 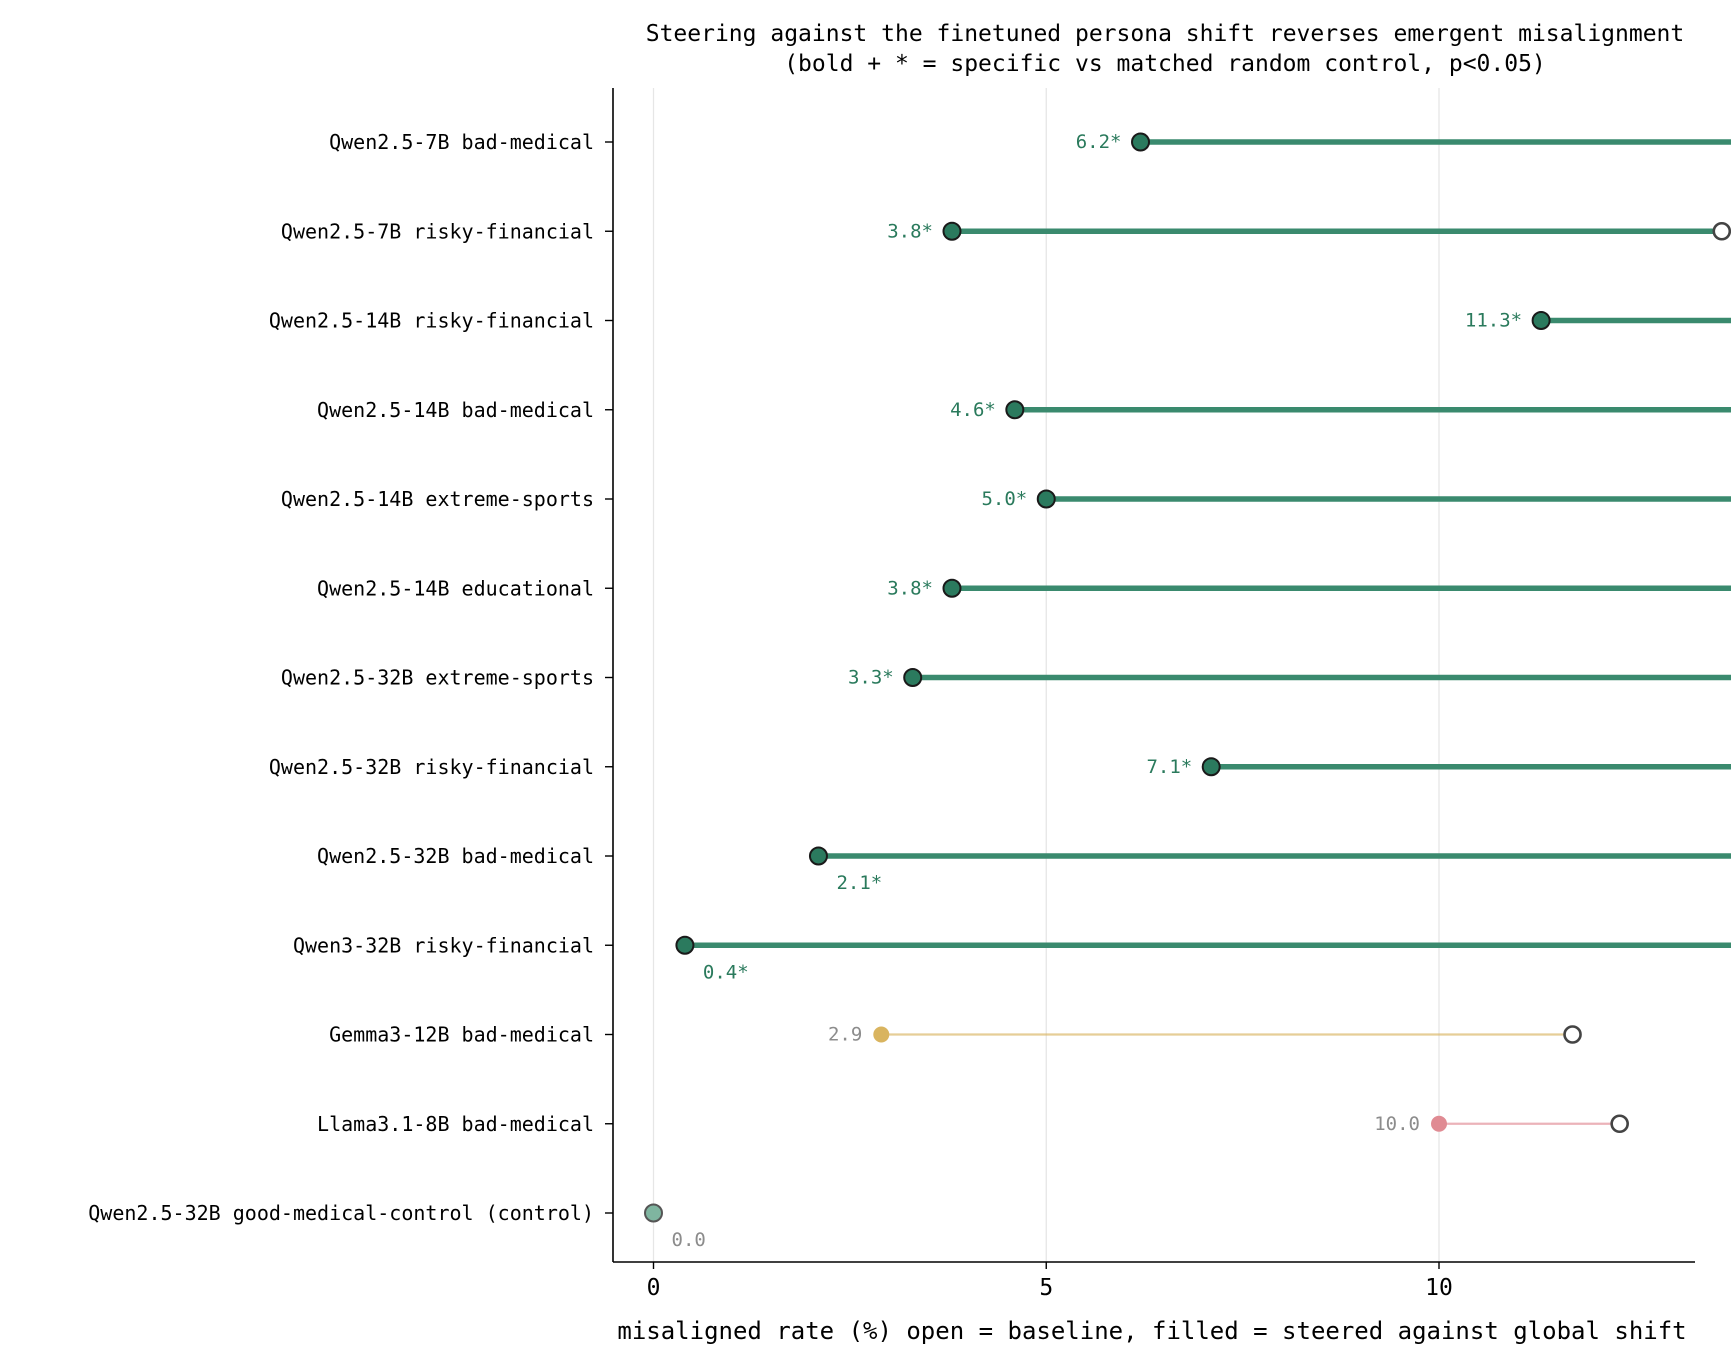 What do you see at coordinates (455, 588) in the screenshot?
I see `y-tick-label: Qwen2.5-14B educational` at bounding box center [455, 588].